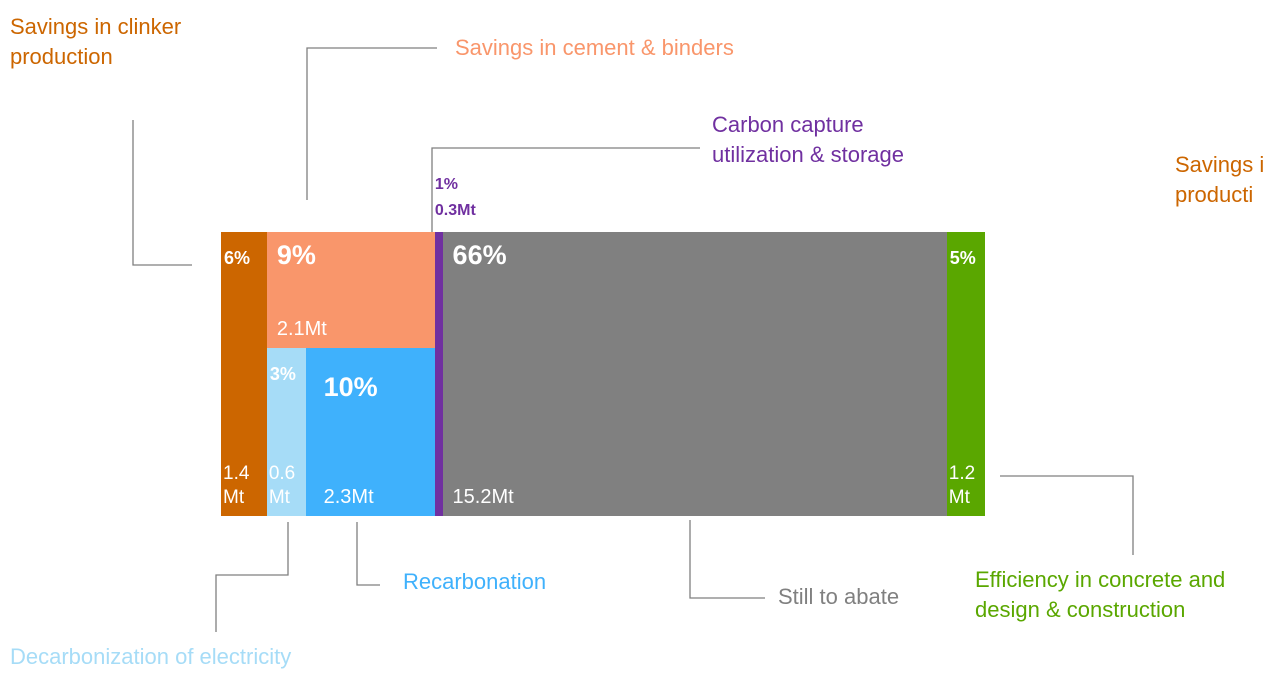 The height and width of the screenshot is (681, 1286). I want to click on segment: 9% 2.1Mt, so click(350, 290).